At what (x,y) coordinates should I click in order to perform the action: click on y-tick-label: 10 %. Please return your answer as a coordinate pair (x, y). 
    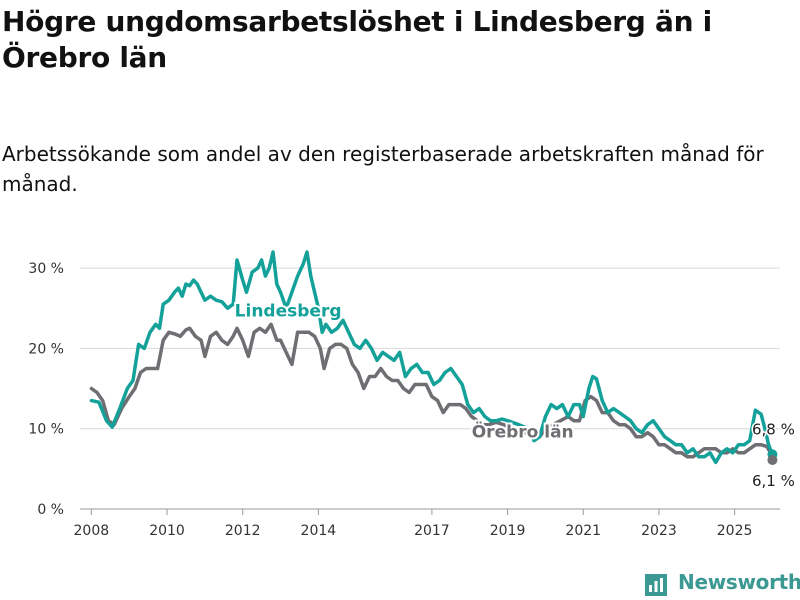
    Looking at the image, I should click on (46, 430).